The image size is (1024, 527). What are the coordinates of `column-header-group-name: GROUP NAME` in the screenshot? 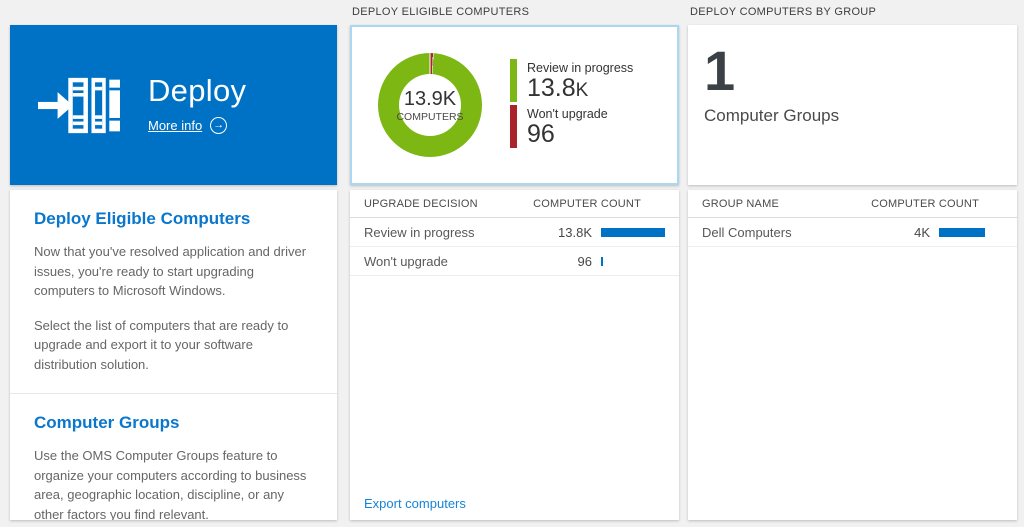 It's located at (740, 203).